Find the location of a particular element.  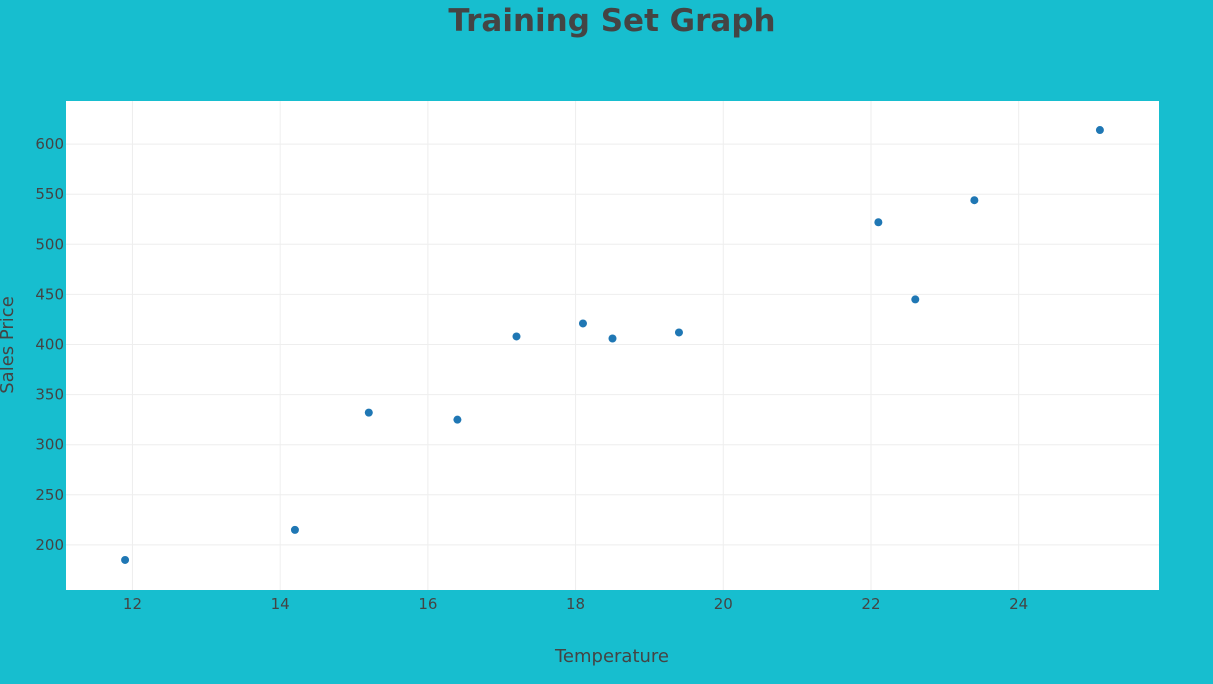

y-tick-label: 400 is located at coordinates (49, 344).